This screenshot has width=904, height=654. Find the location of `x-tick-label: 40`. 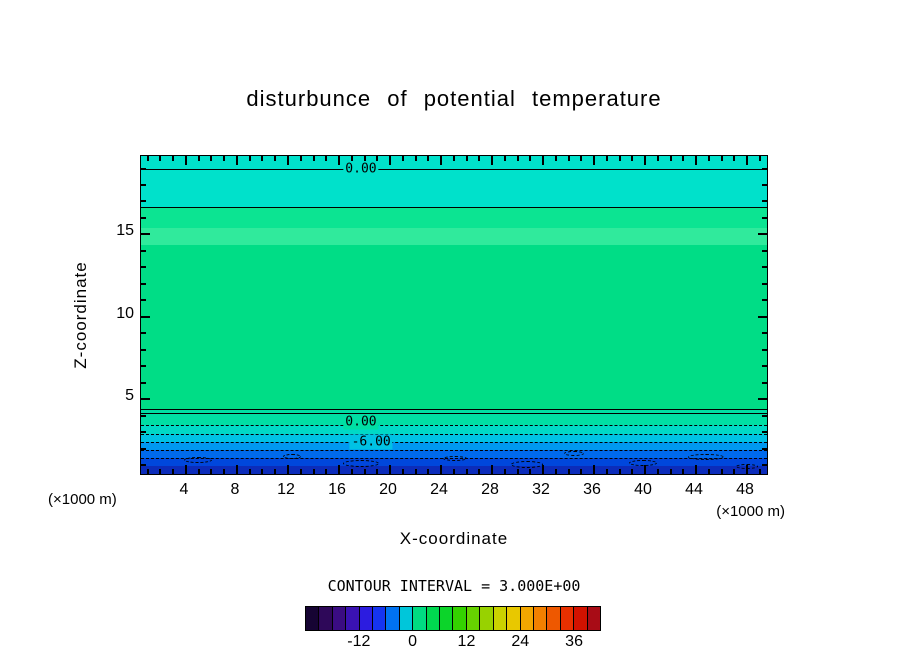

x-tick-label: 40 is located at coordinates (643, 489).